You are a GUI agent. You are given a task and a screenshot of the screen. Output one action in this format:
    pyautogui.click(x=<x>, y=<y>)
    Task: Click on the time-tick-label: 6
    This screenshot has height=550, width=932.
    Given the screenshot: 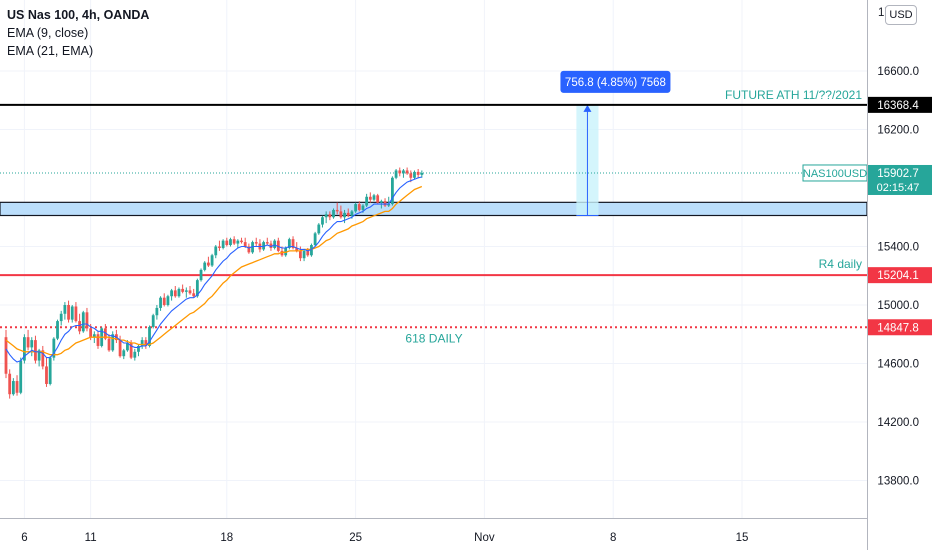 What is the action you would take?
    pyautogui.click(x=24, y=538)
    